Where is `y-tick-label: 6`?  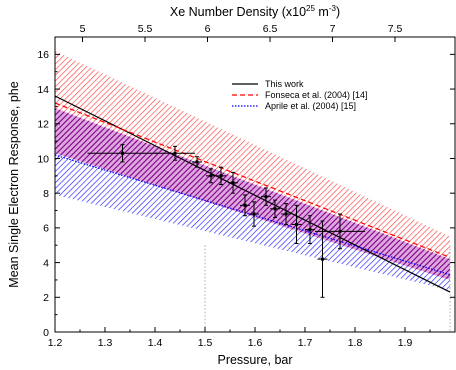 y-tick-label: 6 is located at coordinates (46, 229).